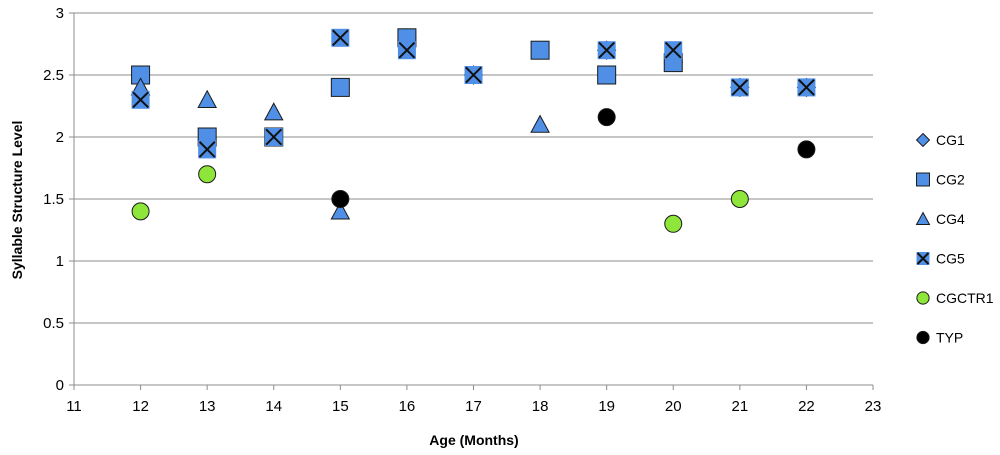  I want to click on x-tick-label: 16, so click(407, 406).